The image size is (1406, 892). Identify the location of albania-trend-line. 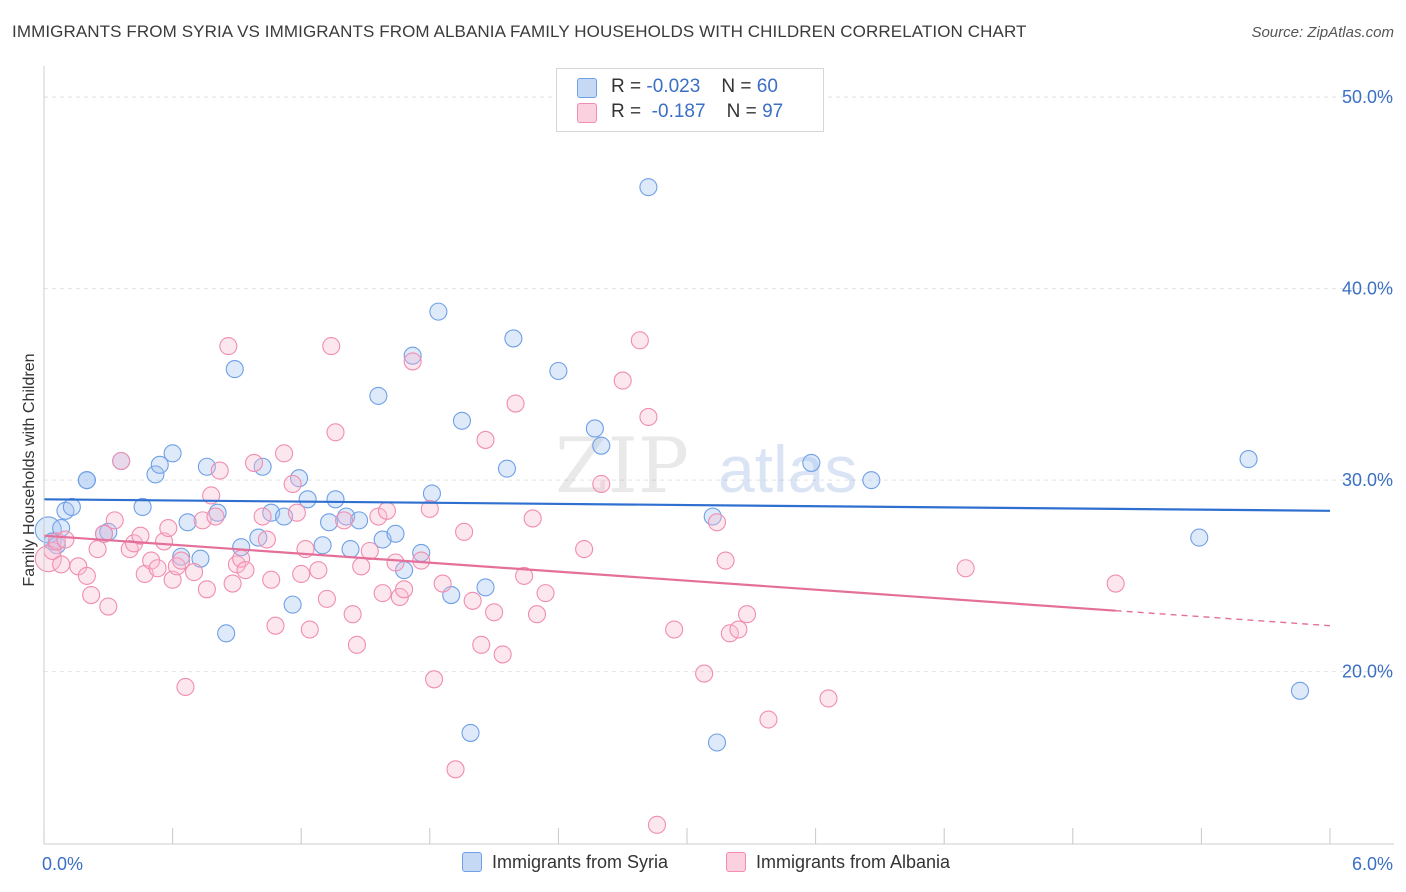
(579, 573).